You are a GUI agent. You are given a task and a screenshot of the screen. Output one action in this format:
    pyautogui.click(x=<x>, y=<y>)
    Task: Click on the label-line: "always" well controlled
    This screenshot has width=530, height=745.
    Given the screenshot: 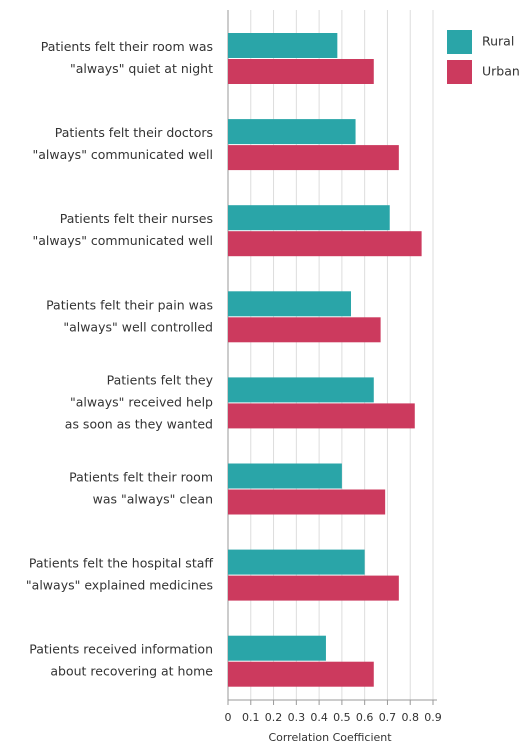 What is the action you would take?
    pyautogui.click(x=138, y=326)
    